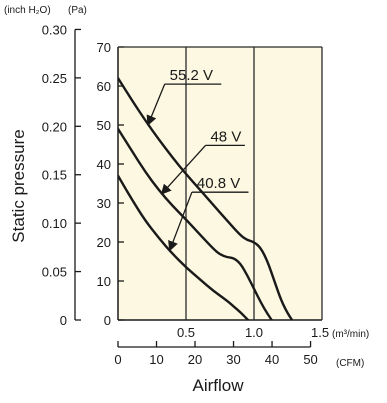 This screenshot has height=403, width=387. Describe the element at coordinates (54, 175) in the screenshot. I see `inch-tick-label: 0.15` at that location.